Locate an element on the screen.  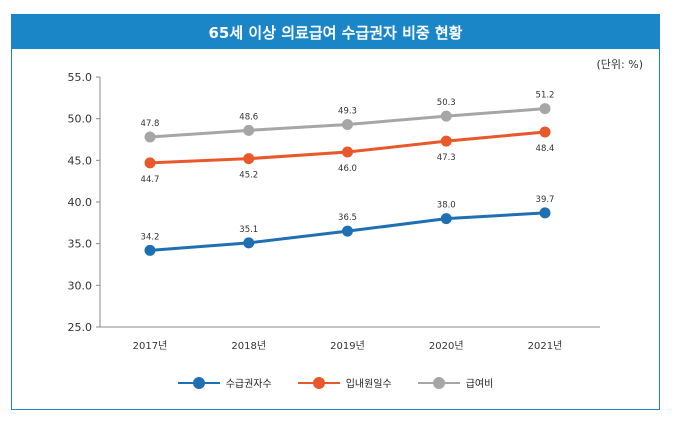
data-label-2-0: 47.8 is located at coordinates (150, 124).